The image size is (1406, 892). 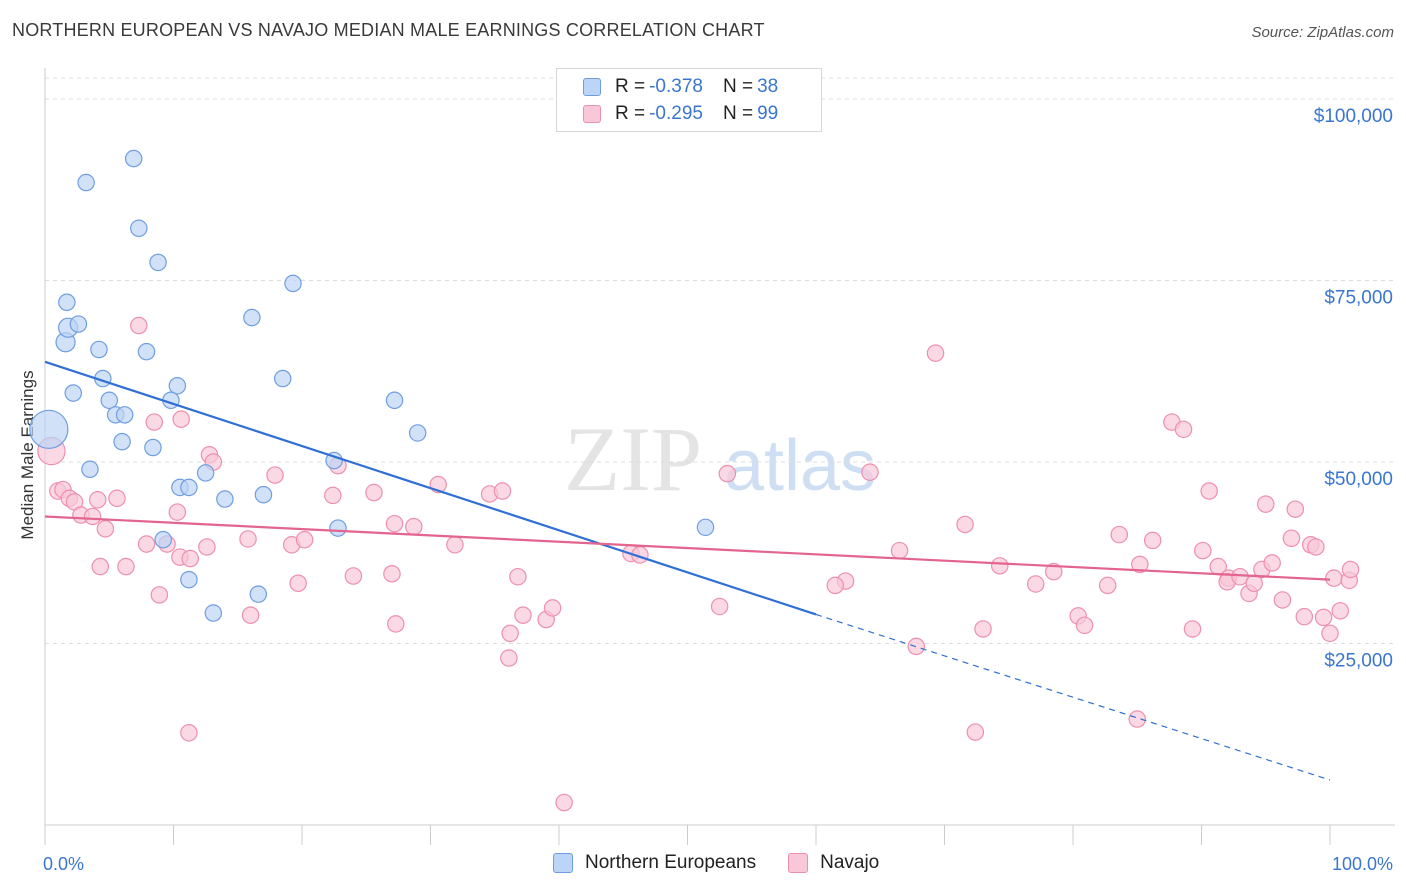 I want to click on legend-r-label: R =, so click(x=630, y=86).